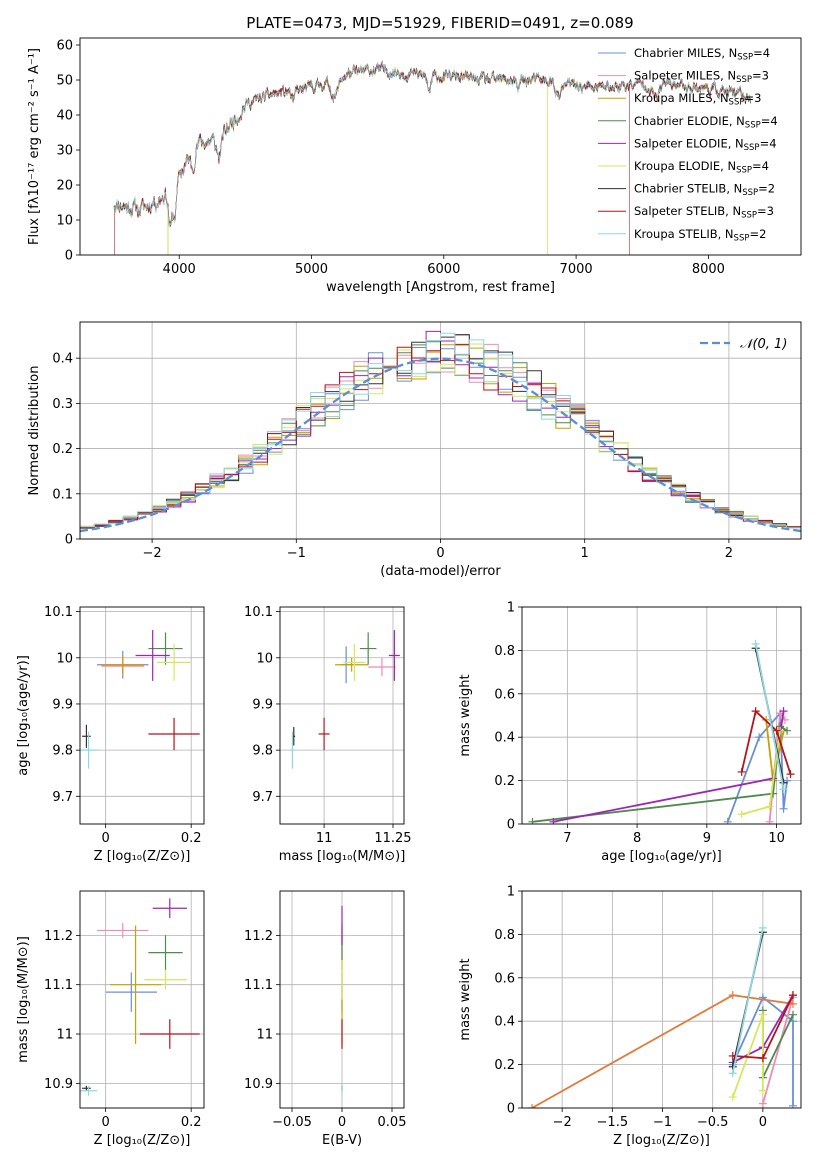 This screenshot has height=1170, width=819. Describe the element at coordinates (465, 715) in the screenshot. I see `y-axis-label: mass weight` at that location.